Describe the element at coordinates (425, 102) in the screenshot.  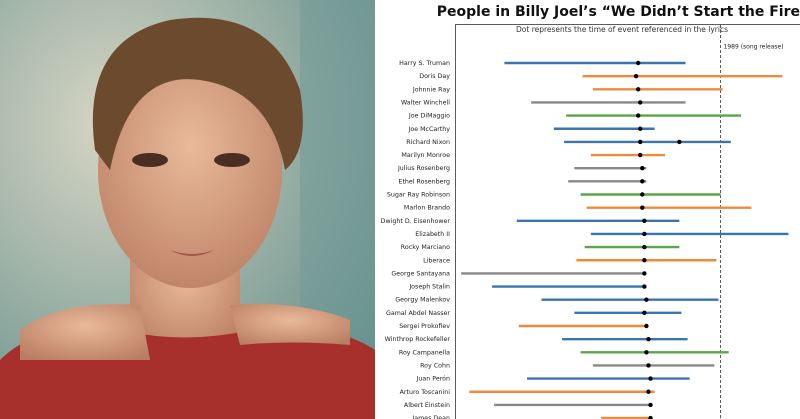
I see `y-tick-label: Walter Winchell` at that location.